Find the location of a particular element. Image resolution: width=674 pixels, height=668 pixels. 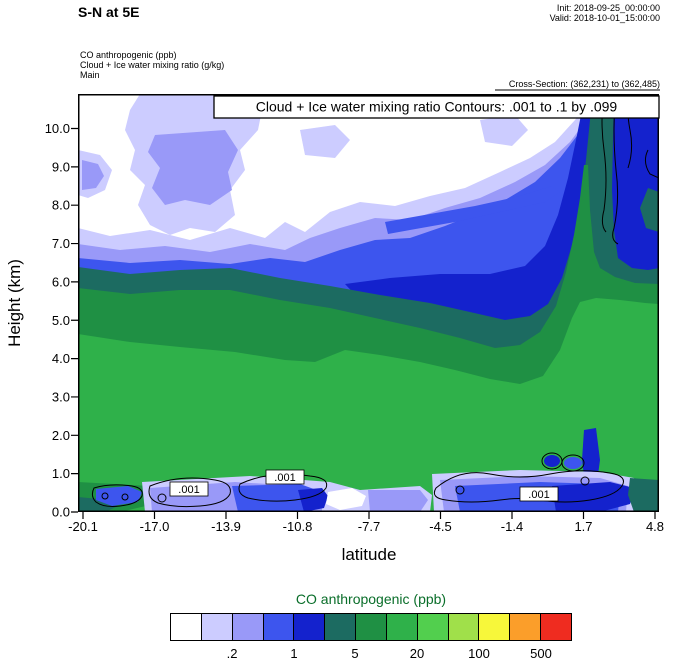

y-tick-label: 0.0 is located at coordinates (61, 512).